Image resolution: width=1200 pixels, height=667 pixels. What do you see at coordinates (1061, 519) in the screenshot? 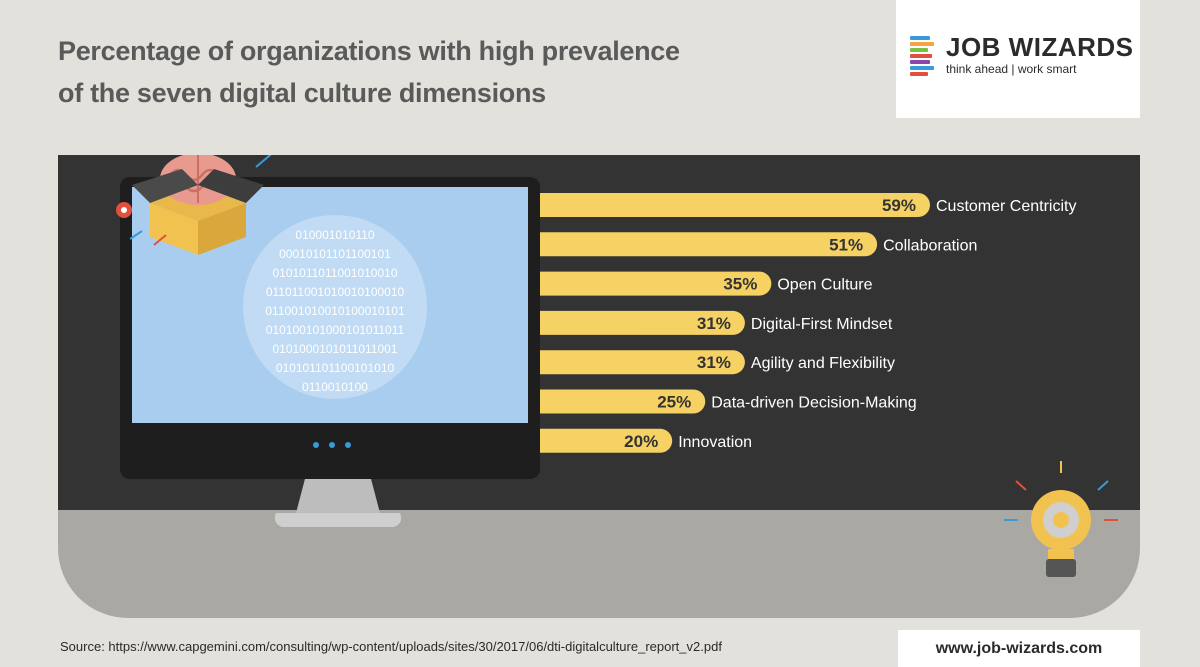
I see `light-bulb-icon` at bounding box center [1061, 519].